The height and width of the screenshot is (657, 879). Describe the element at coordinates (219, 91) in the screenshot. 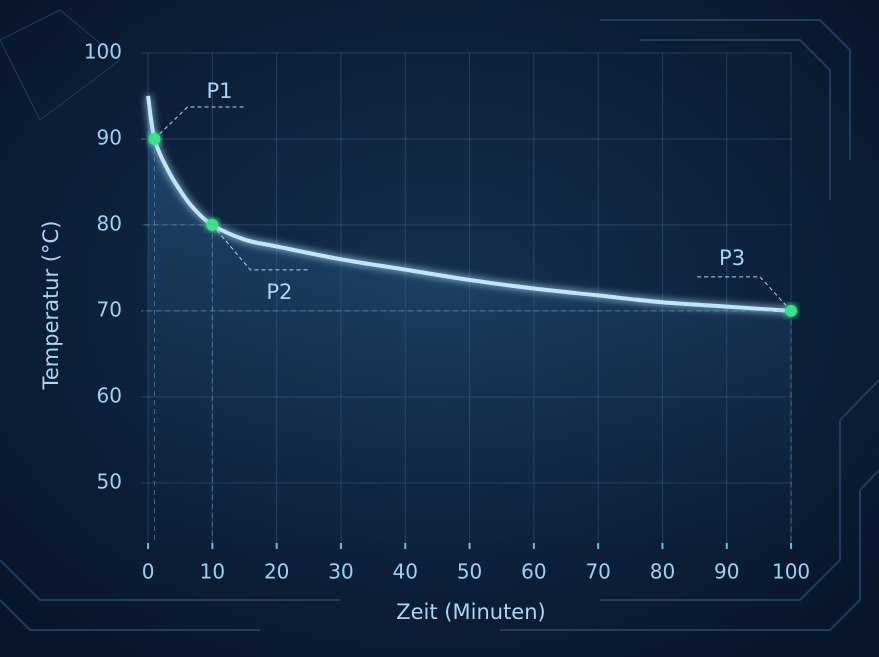

I see `point-label: P1` at that location.